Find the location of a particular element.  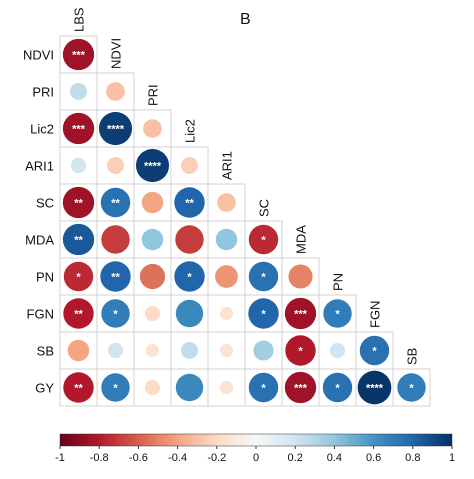

colorbar-tick-label: -0.2 is located at coordinates (216, 458).